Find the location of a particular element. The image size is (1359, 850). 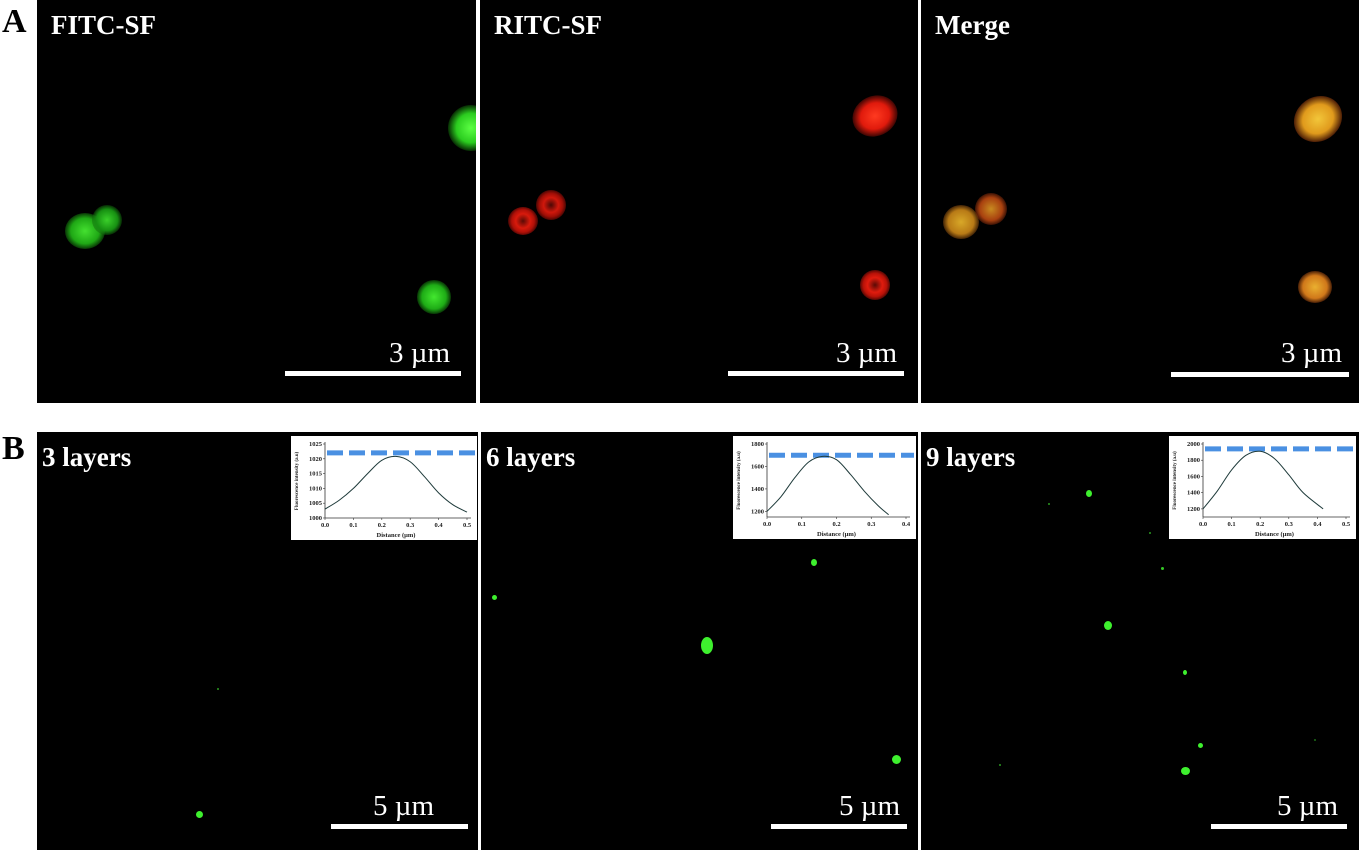

row-a-label: A is located at coordinates (14, 21).